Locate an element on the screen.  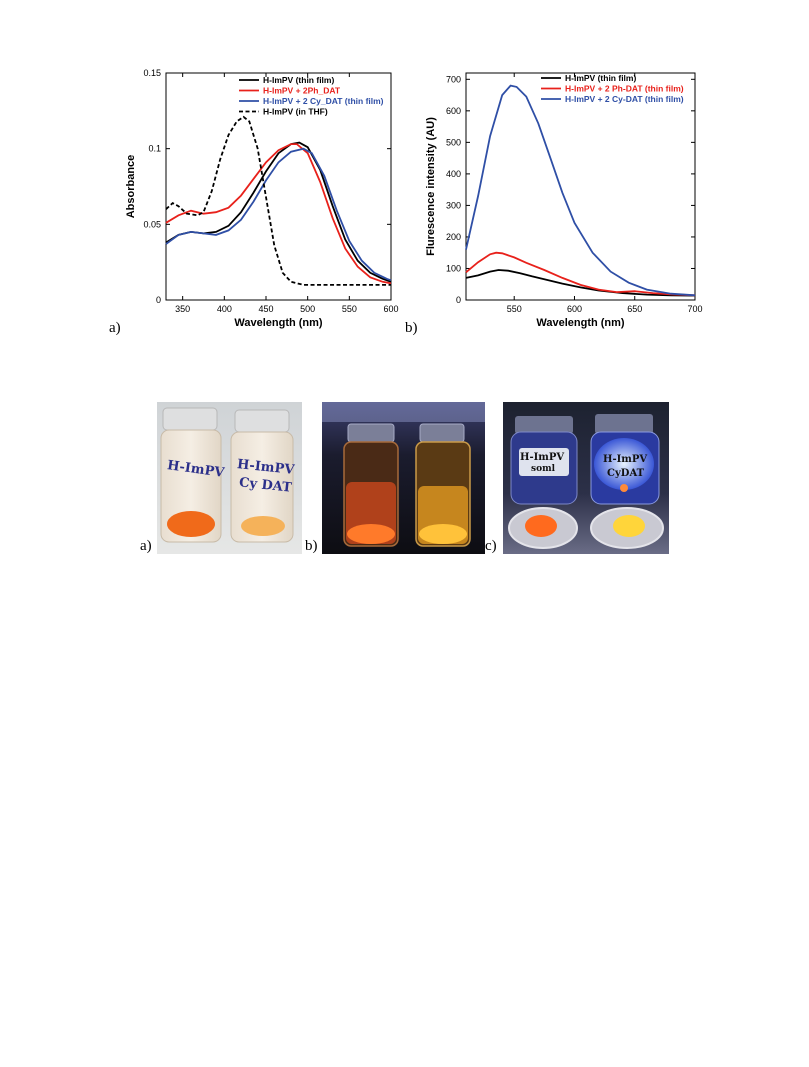
x-tick-label: 650 is located at coordinates (634, 309).